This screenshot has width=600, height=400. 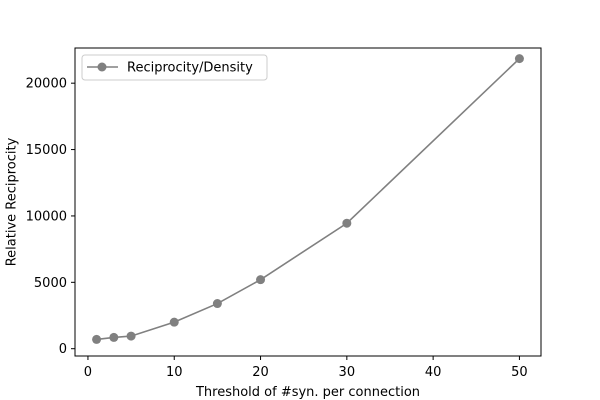 I want to click on y-axis-label: Relative Reciprocity, so click(x=12, y=201).